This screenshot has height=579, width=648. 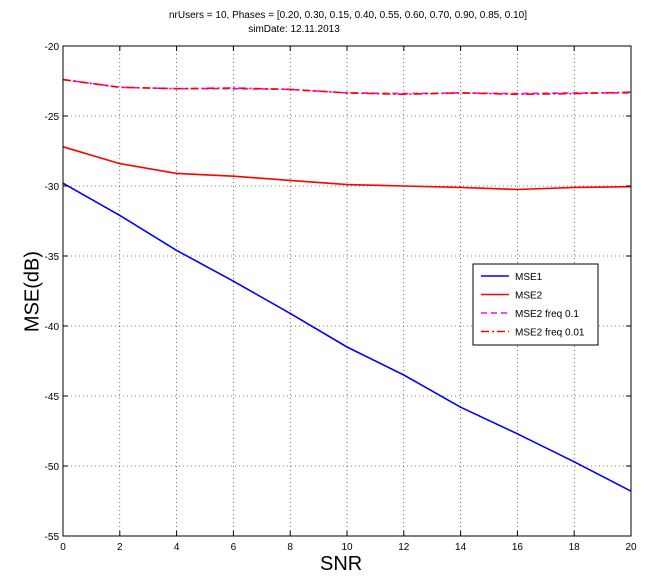 What do you see at coordinates (341, 564) in the screenshot?
I see `x-axis-label: SNR` at bounding box center [341, 564].